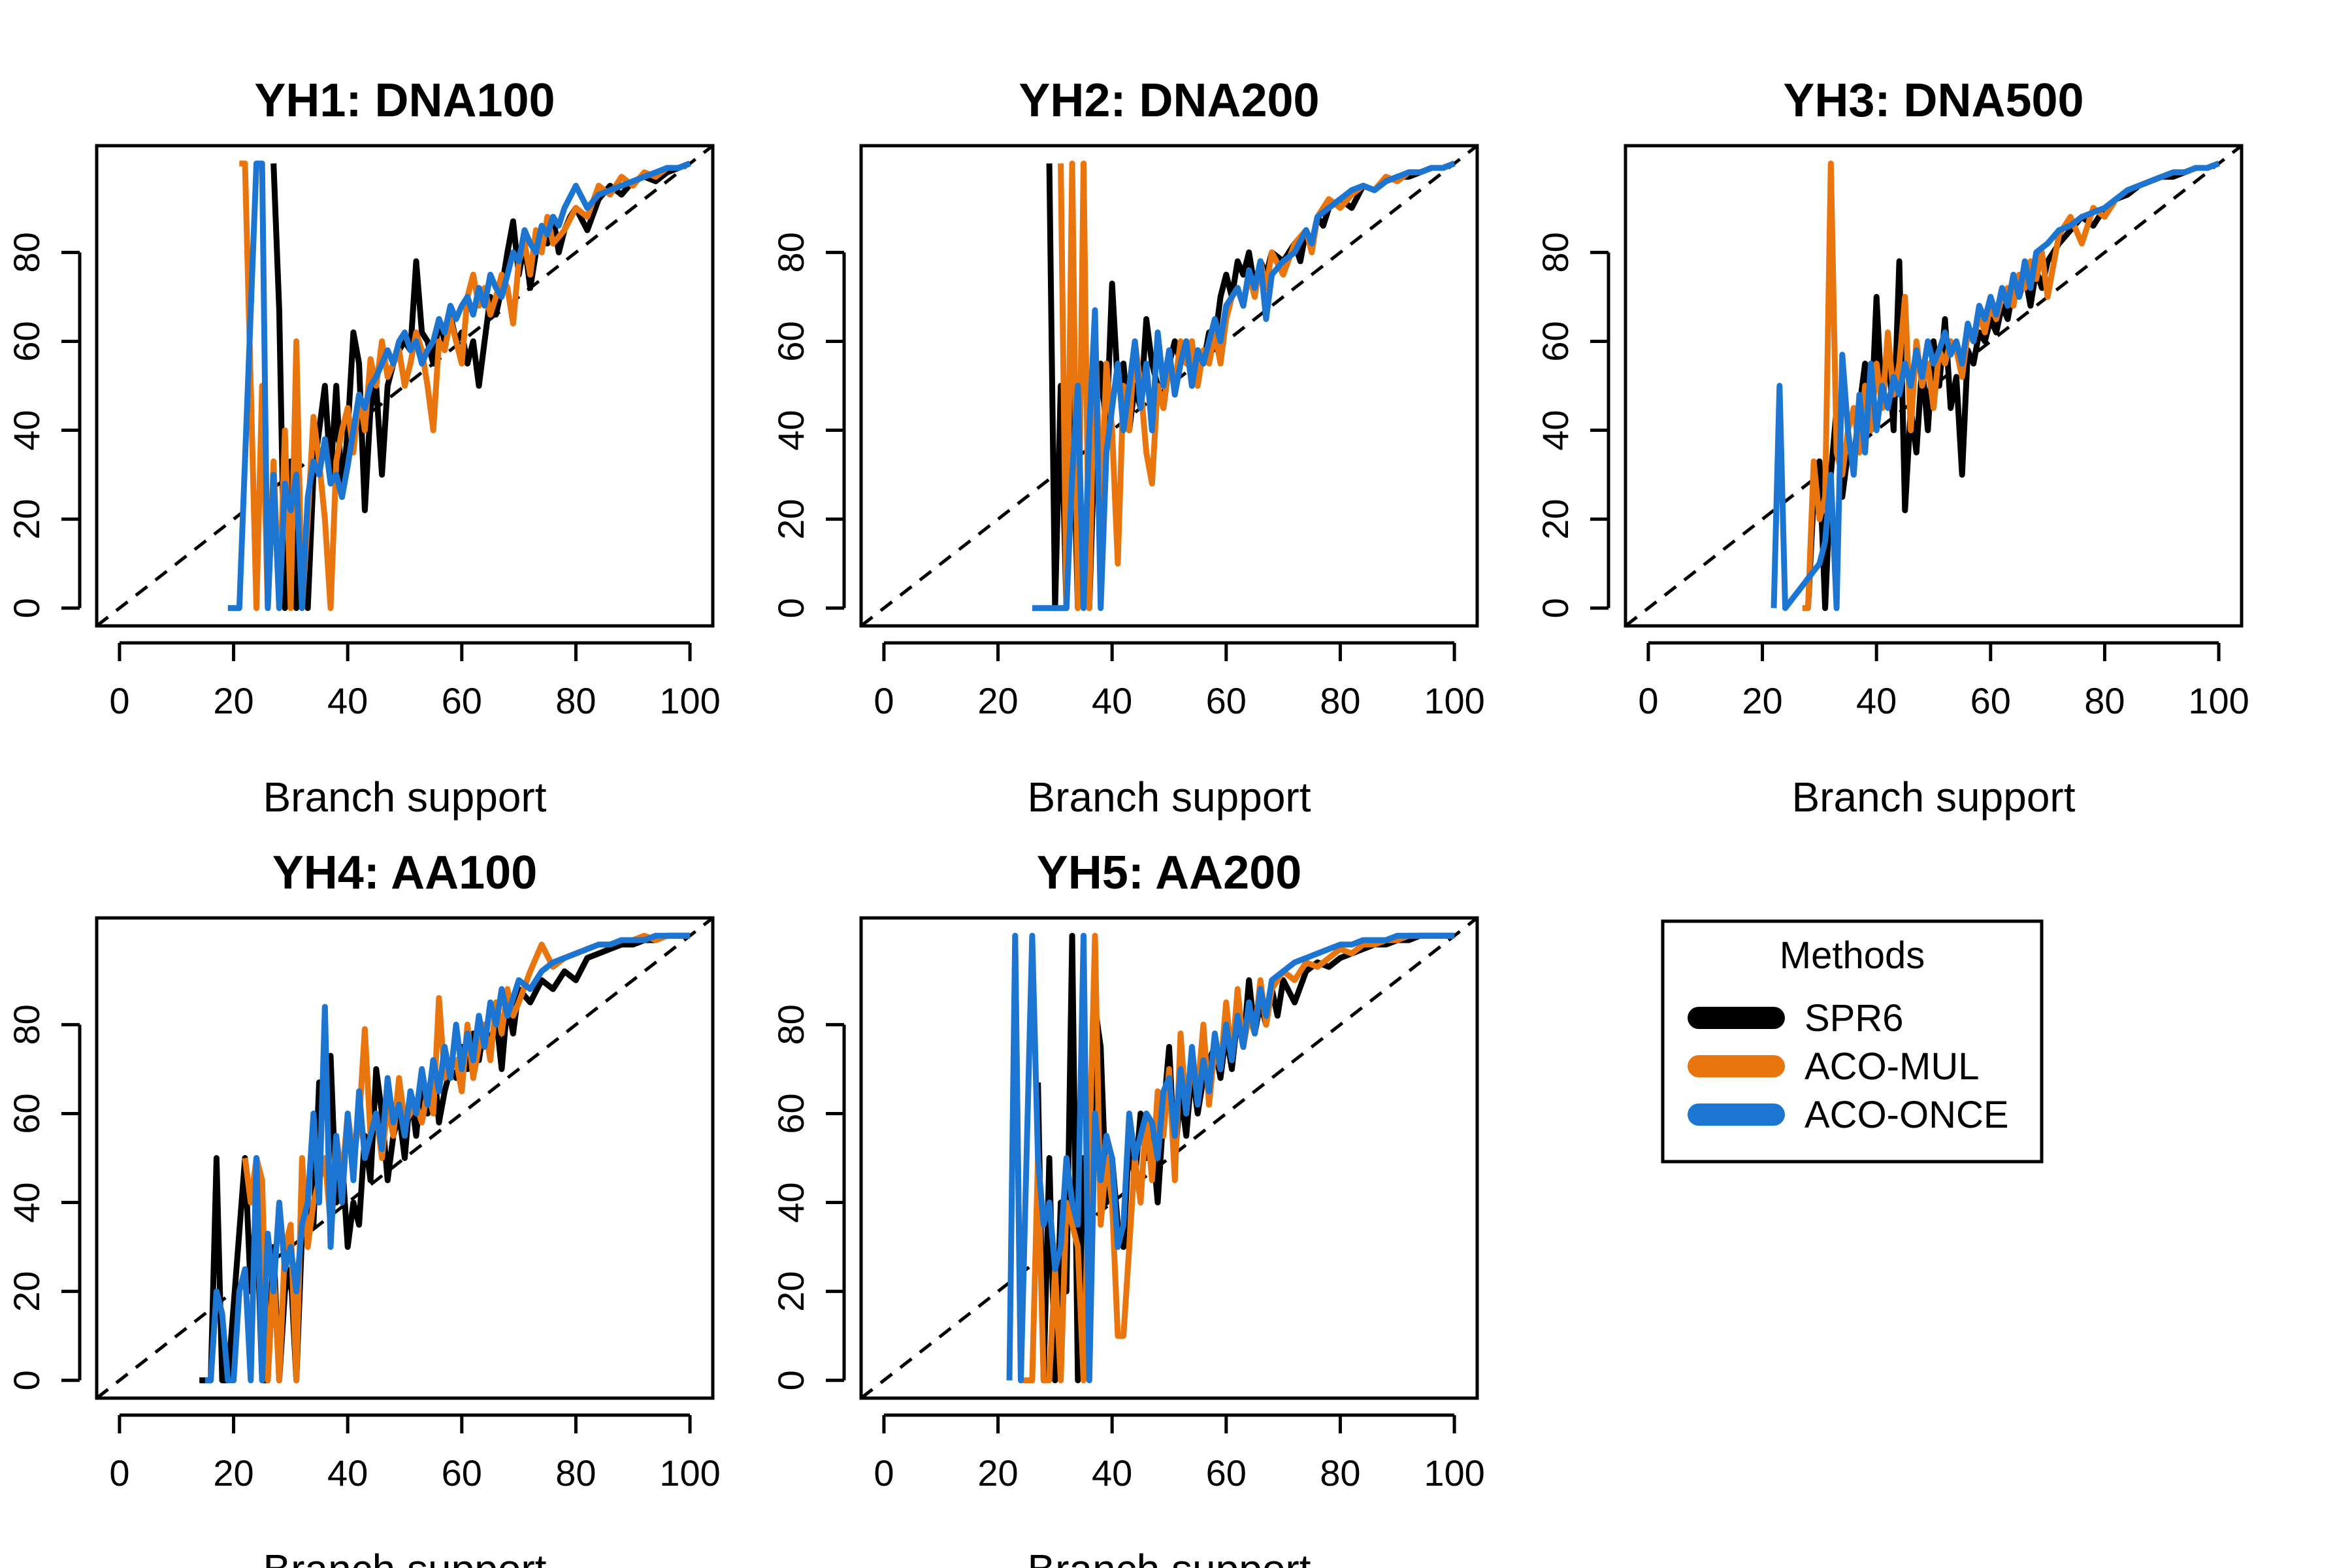  What do you see at coordinates (1854, 1018) in the screenshot?
I see `legend-label-spr6: SPR6` at bounding box center [1854, 1018].